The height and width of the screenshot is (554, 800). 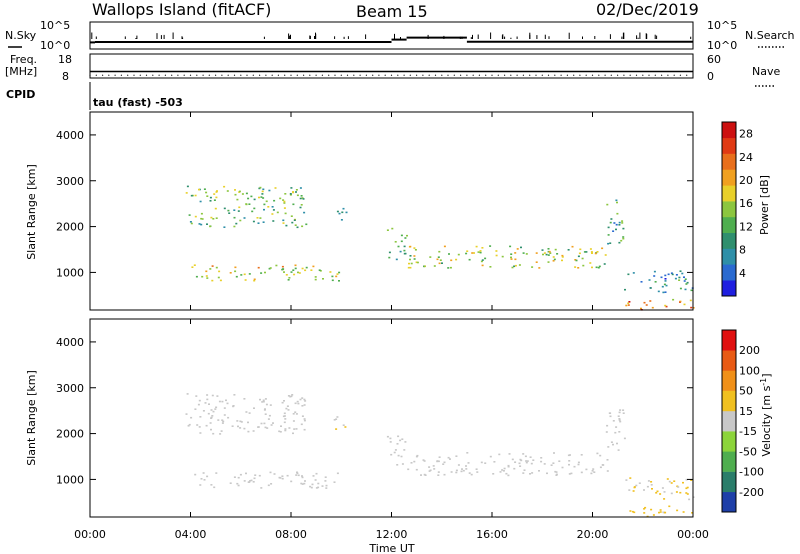 I want to click on colorbar-tick: -15, so click(x=748, y=431).